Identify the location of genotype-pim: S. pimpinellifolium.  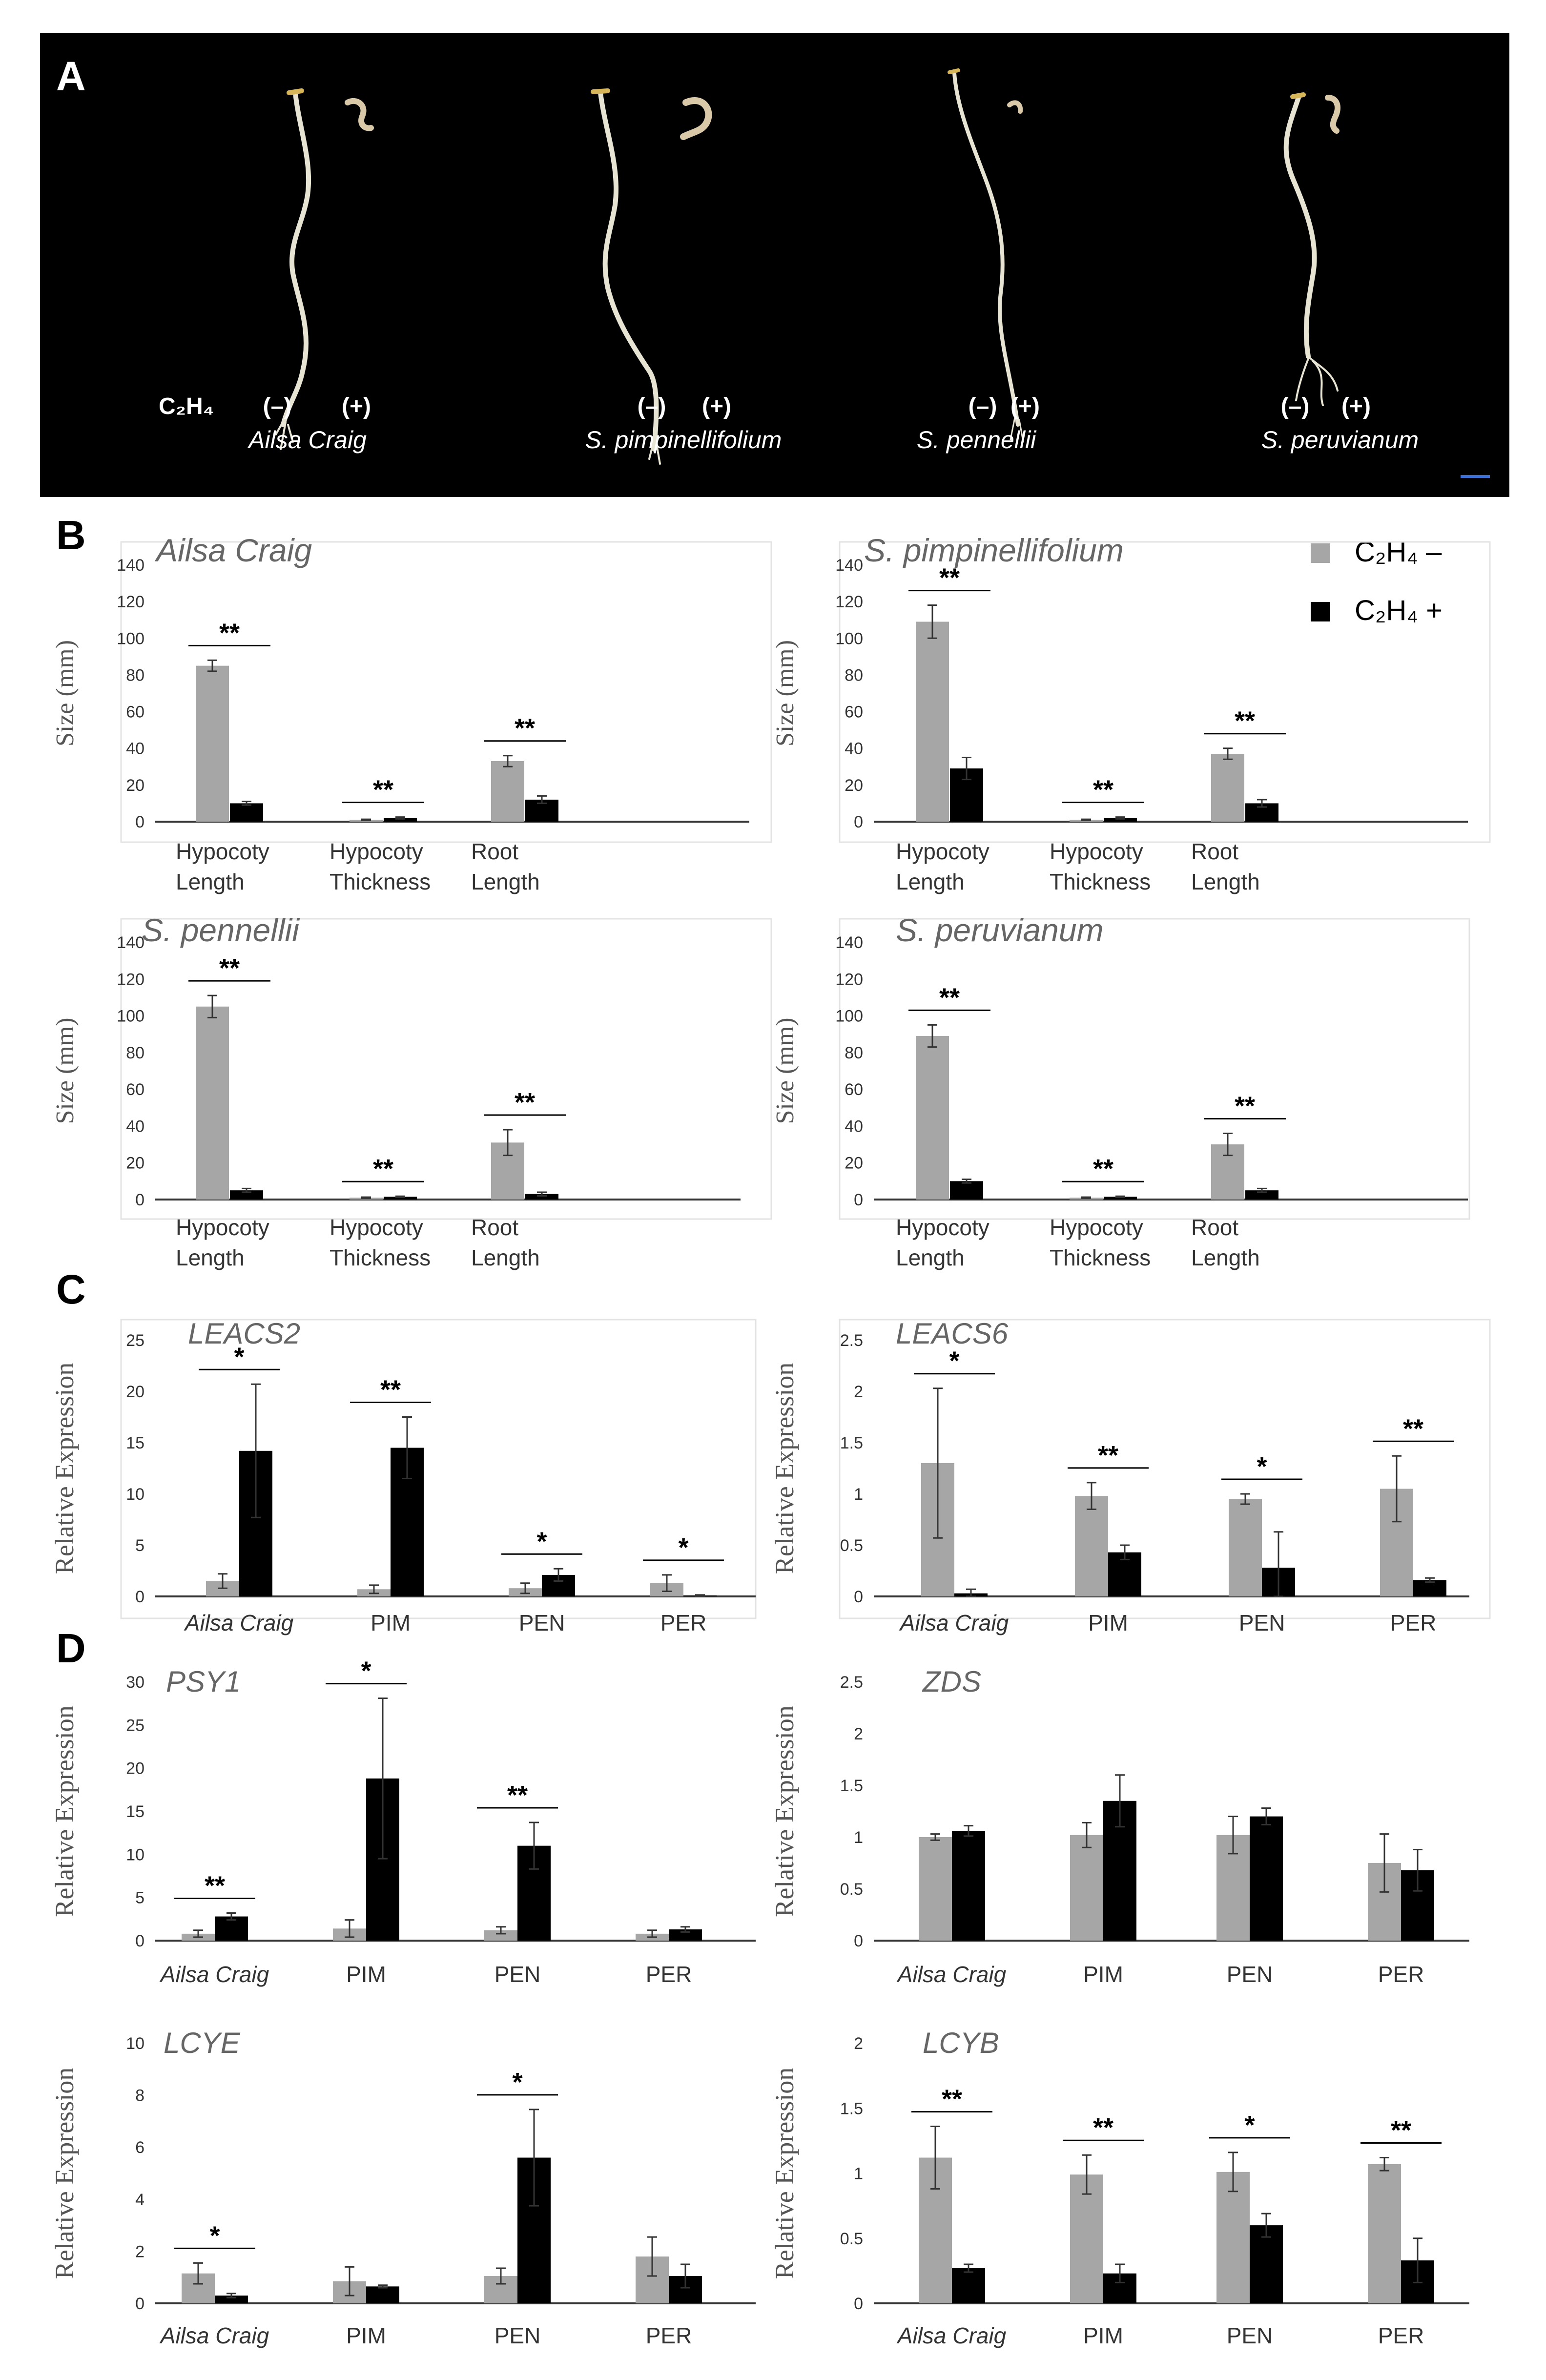
(684, 440).